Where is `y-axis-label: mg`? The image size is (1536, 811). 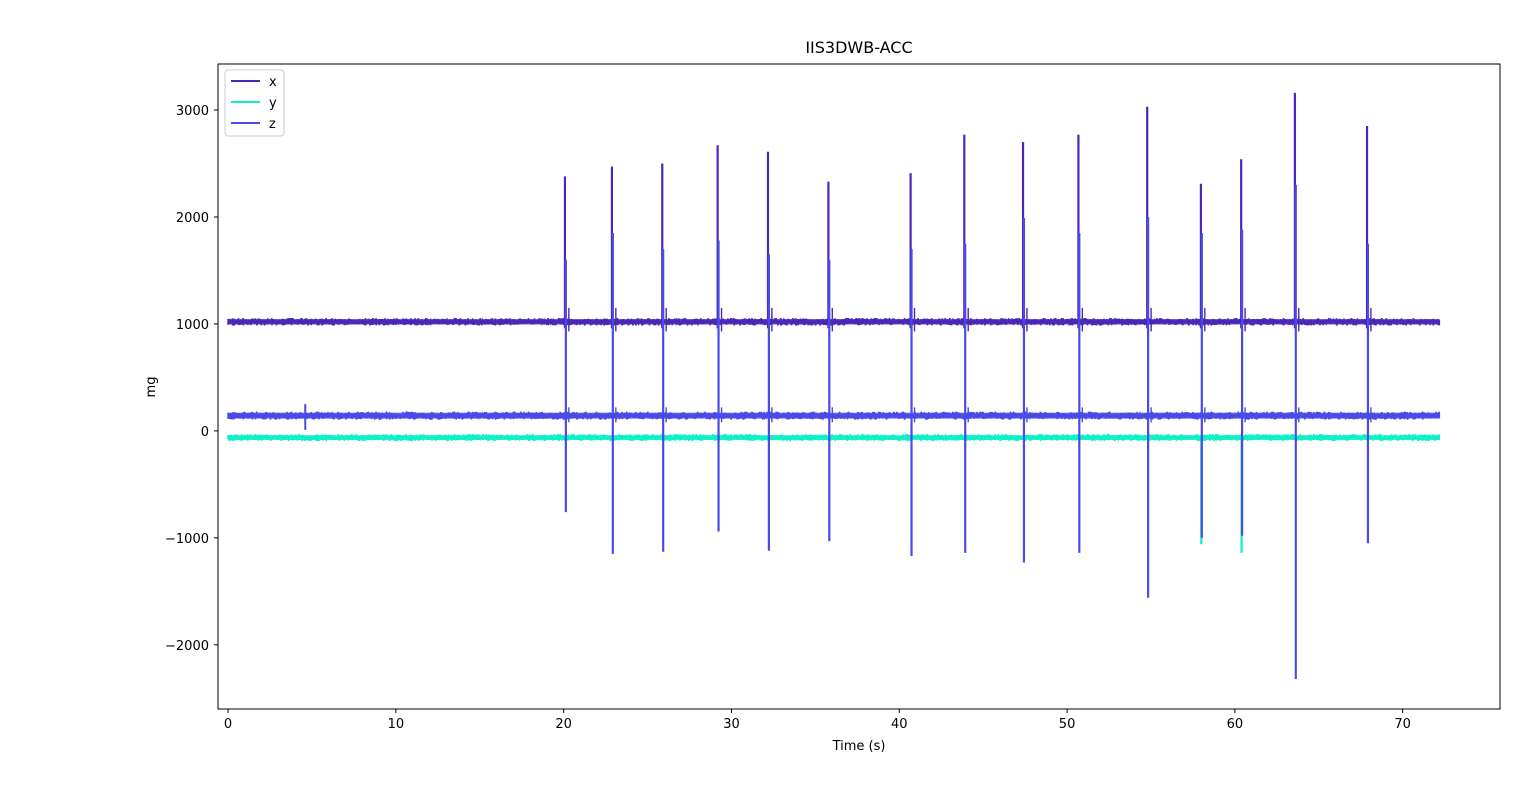 y-axis-label: mg is located at coordinates (151, 387).